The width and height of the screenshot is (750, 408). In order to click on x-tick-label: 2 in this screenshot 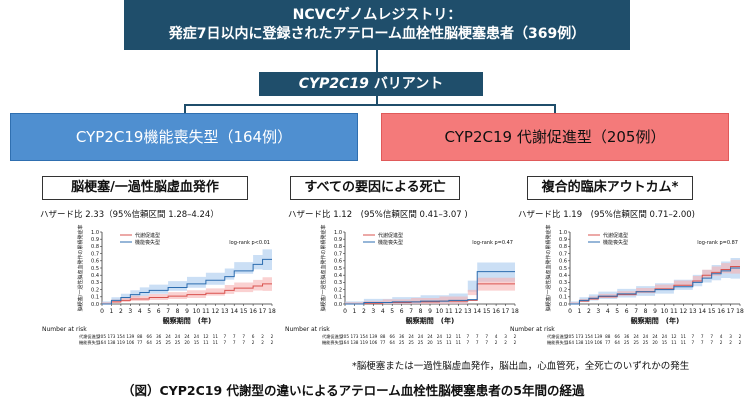, I will do `click(364, 311)`.